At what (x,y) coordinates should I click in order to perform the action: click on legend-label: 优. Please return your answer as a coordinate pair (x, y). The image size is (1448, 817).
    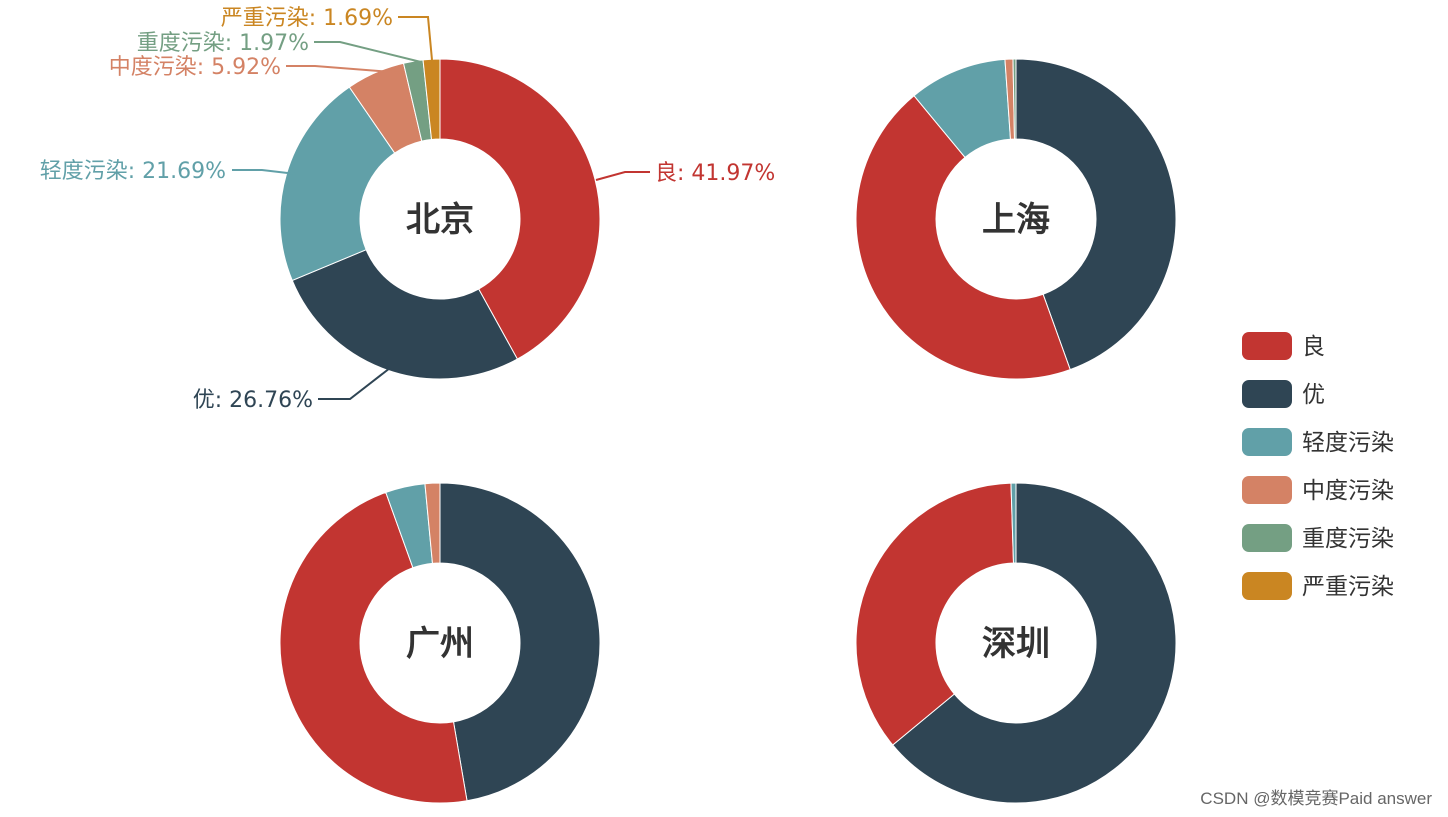
    Looking at the image, I should click on (1313, 395).